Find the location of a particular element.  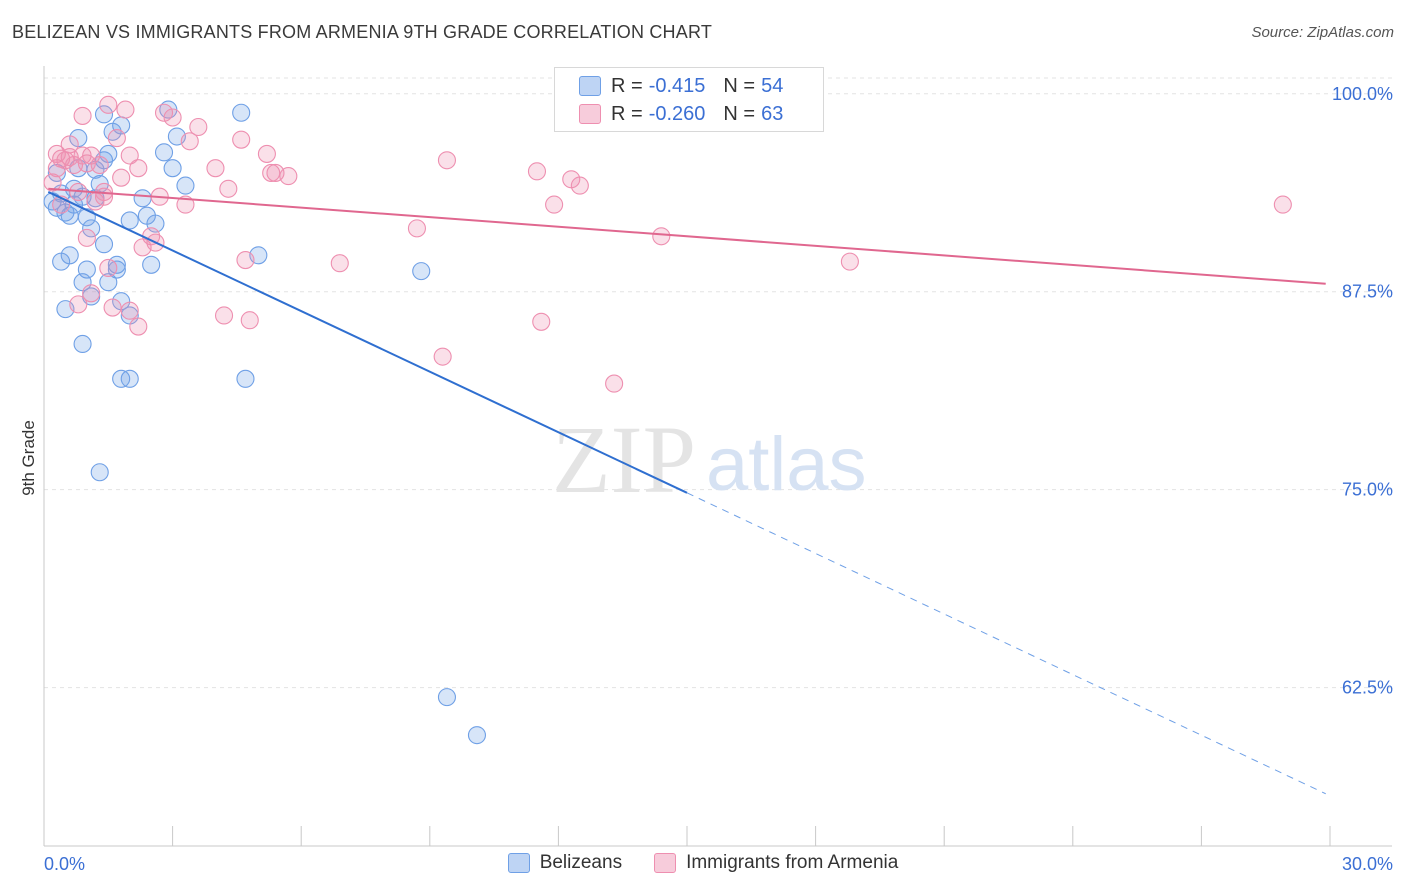

y-tick-label: 100.0% is located at coordinates (1362, 94).